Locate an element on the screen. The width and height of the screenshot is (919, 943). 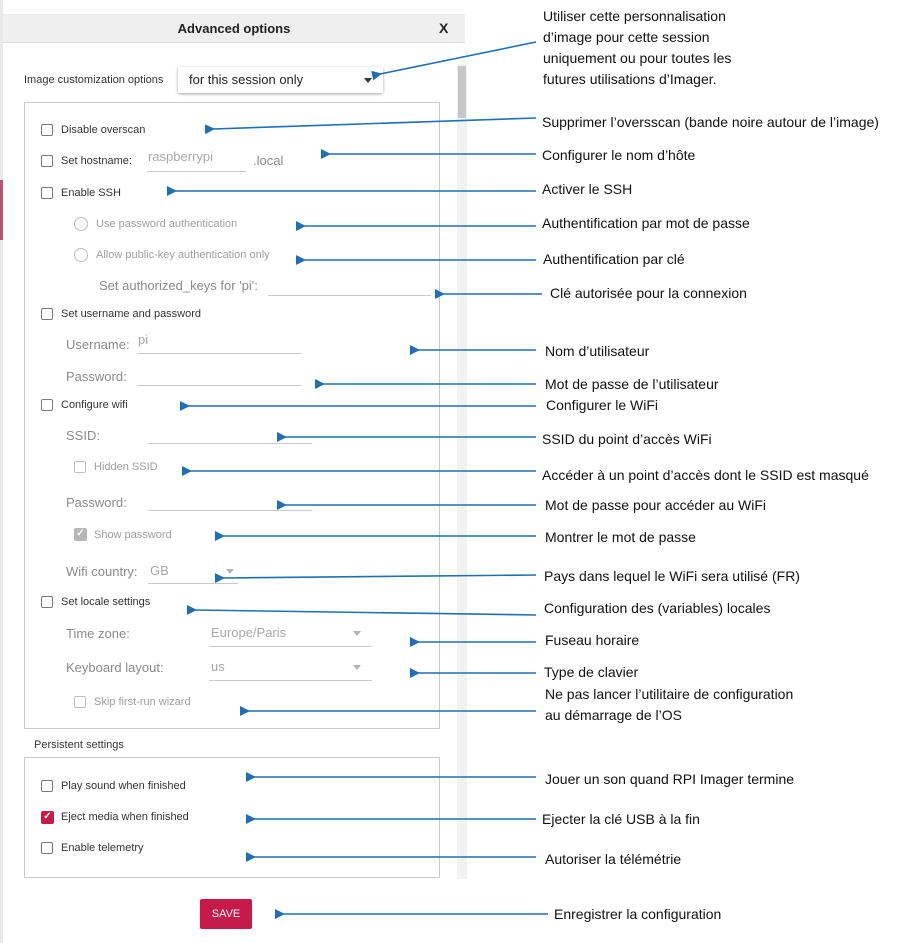
note-key-auth: Authentification par clé is located at coordinates (614, 259).